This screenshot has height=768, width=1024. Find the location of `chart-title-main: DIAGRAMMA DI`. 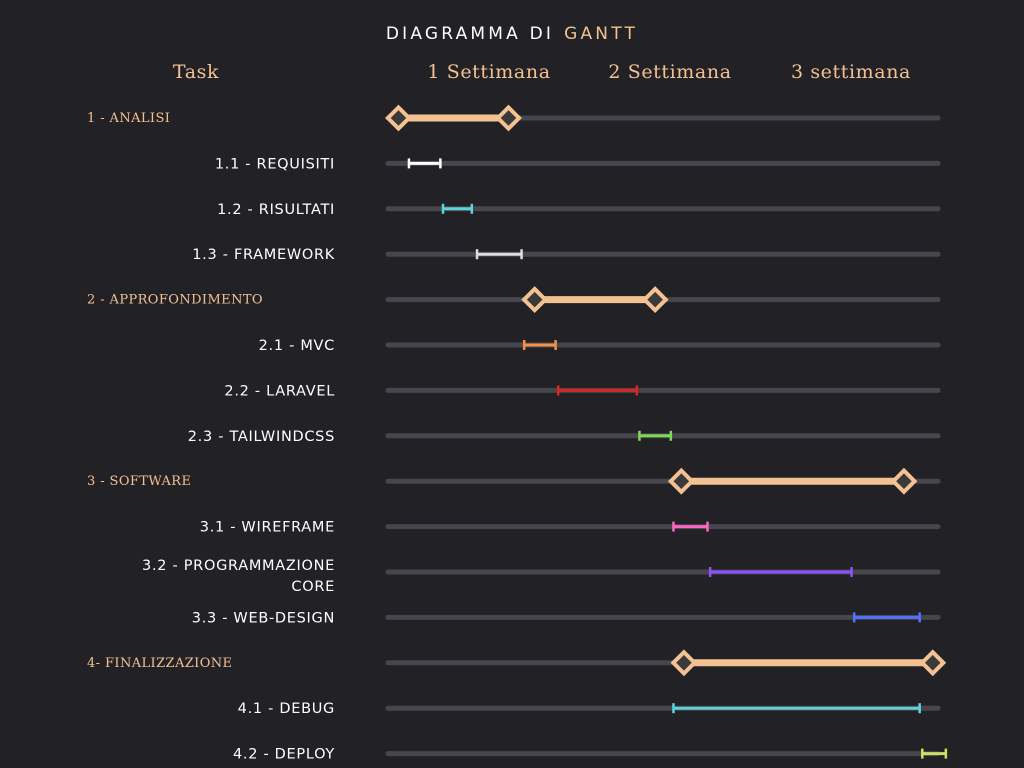

chart-title-main: DIAGRAMMA DI is located at coordinates (470, 34).